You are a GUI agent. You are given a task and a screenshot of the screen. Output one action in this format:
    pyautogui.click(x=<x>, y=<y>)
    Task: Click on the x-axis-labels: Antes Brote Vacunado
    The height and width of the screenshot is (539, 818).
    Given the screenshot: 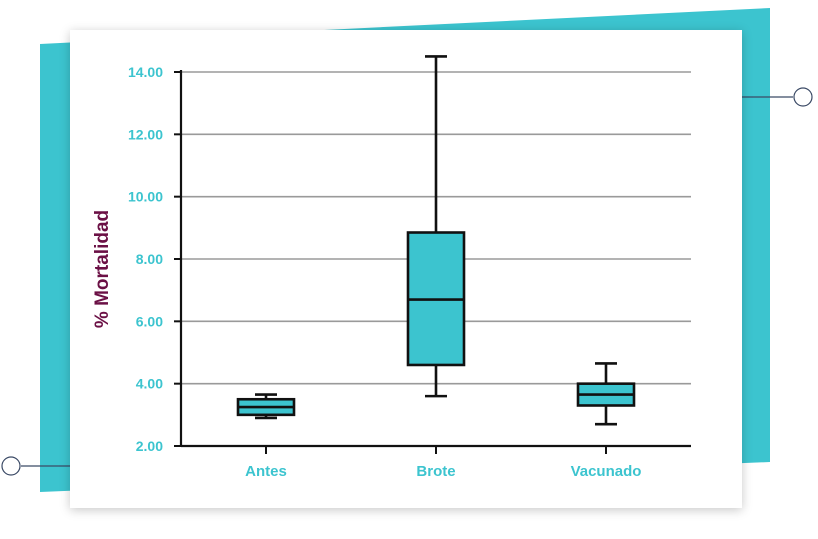 What is the action you would take?
    pyautogui.click(x=443, y=463)
    